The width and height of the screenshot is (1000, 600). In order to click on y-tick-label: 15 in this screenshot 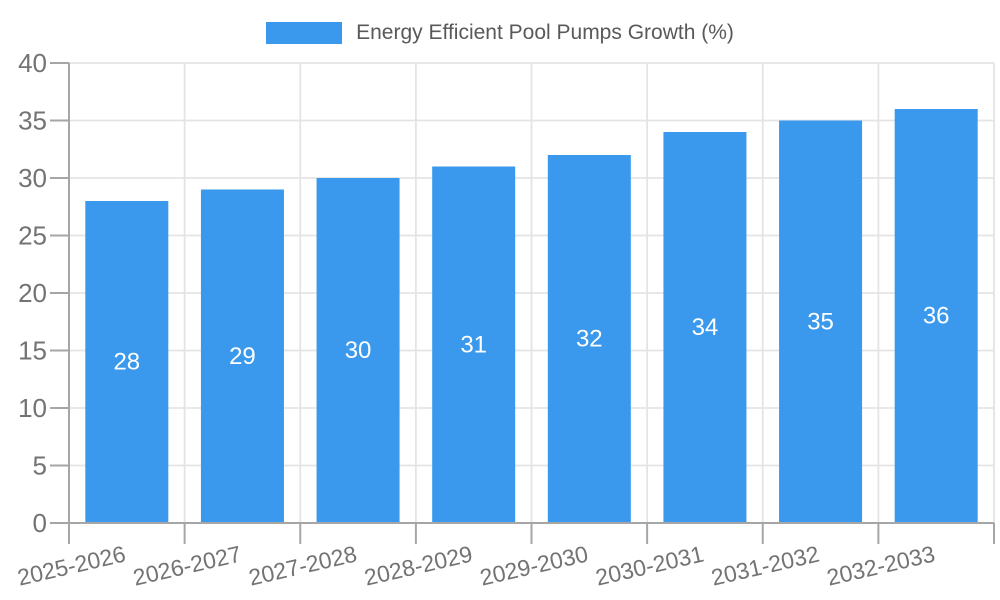, I will do `click(32, 351)`.